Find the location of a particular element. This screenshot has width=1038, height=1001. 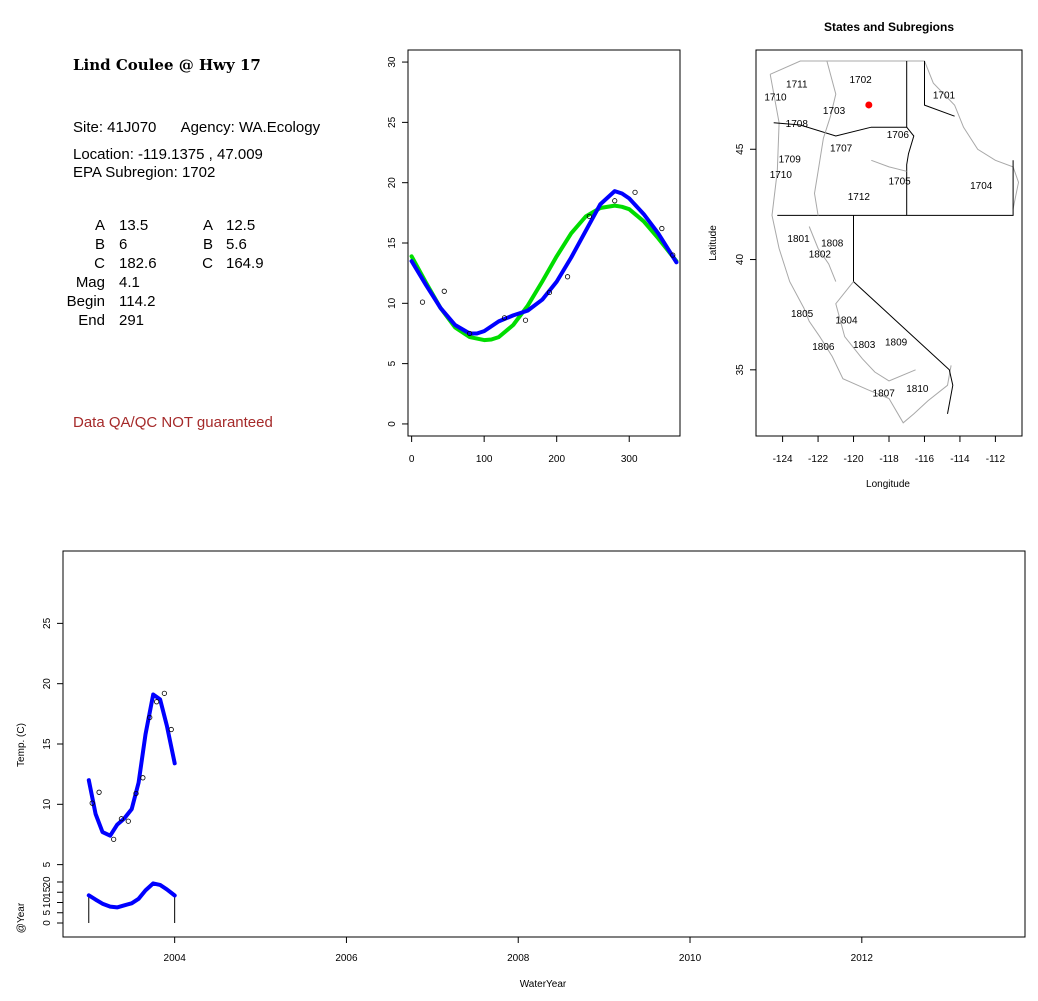

param-value-c: 182.6 is located at coordinates (138, 263).